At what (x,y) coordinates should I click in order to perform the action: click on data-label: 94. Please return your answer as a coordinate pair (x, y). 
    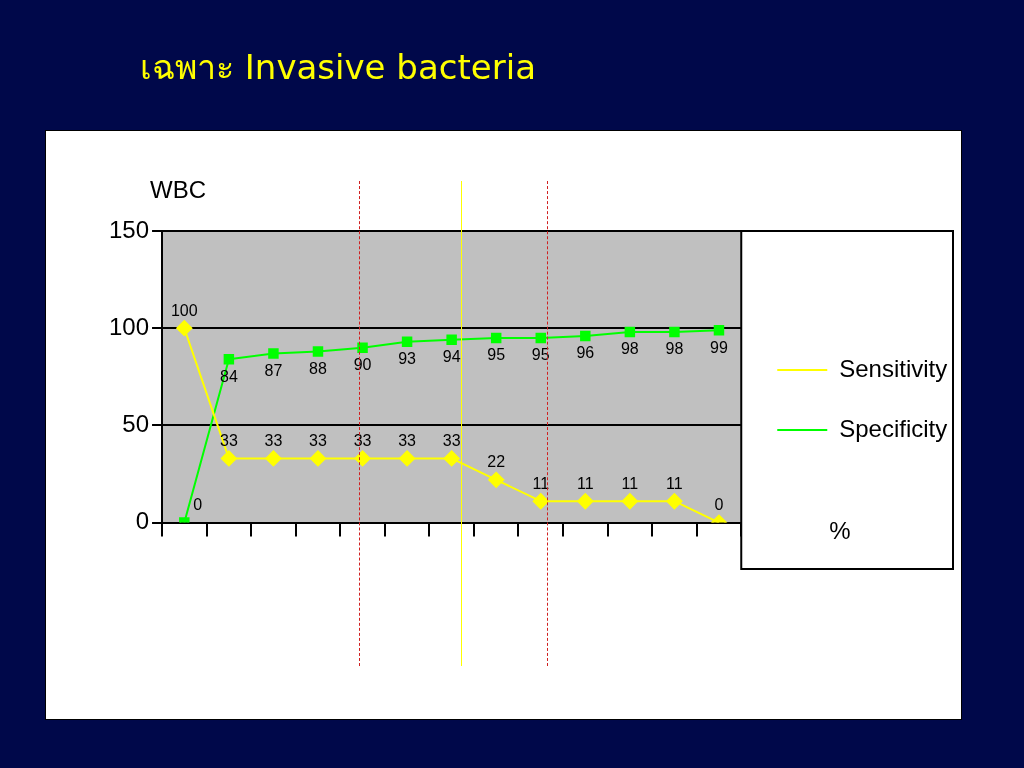
    Looking at the image, I should click on (451, 357).